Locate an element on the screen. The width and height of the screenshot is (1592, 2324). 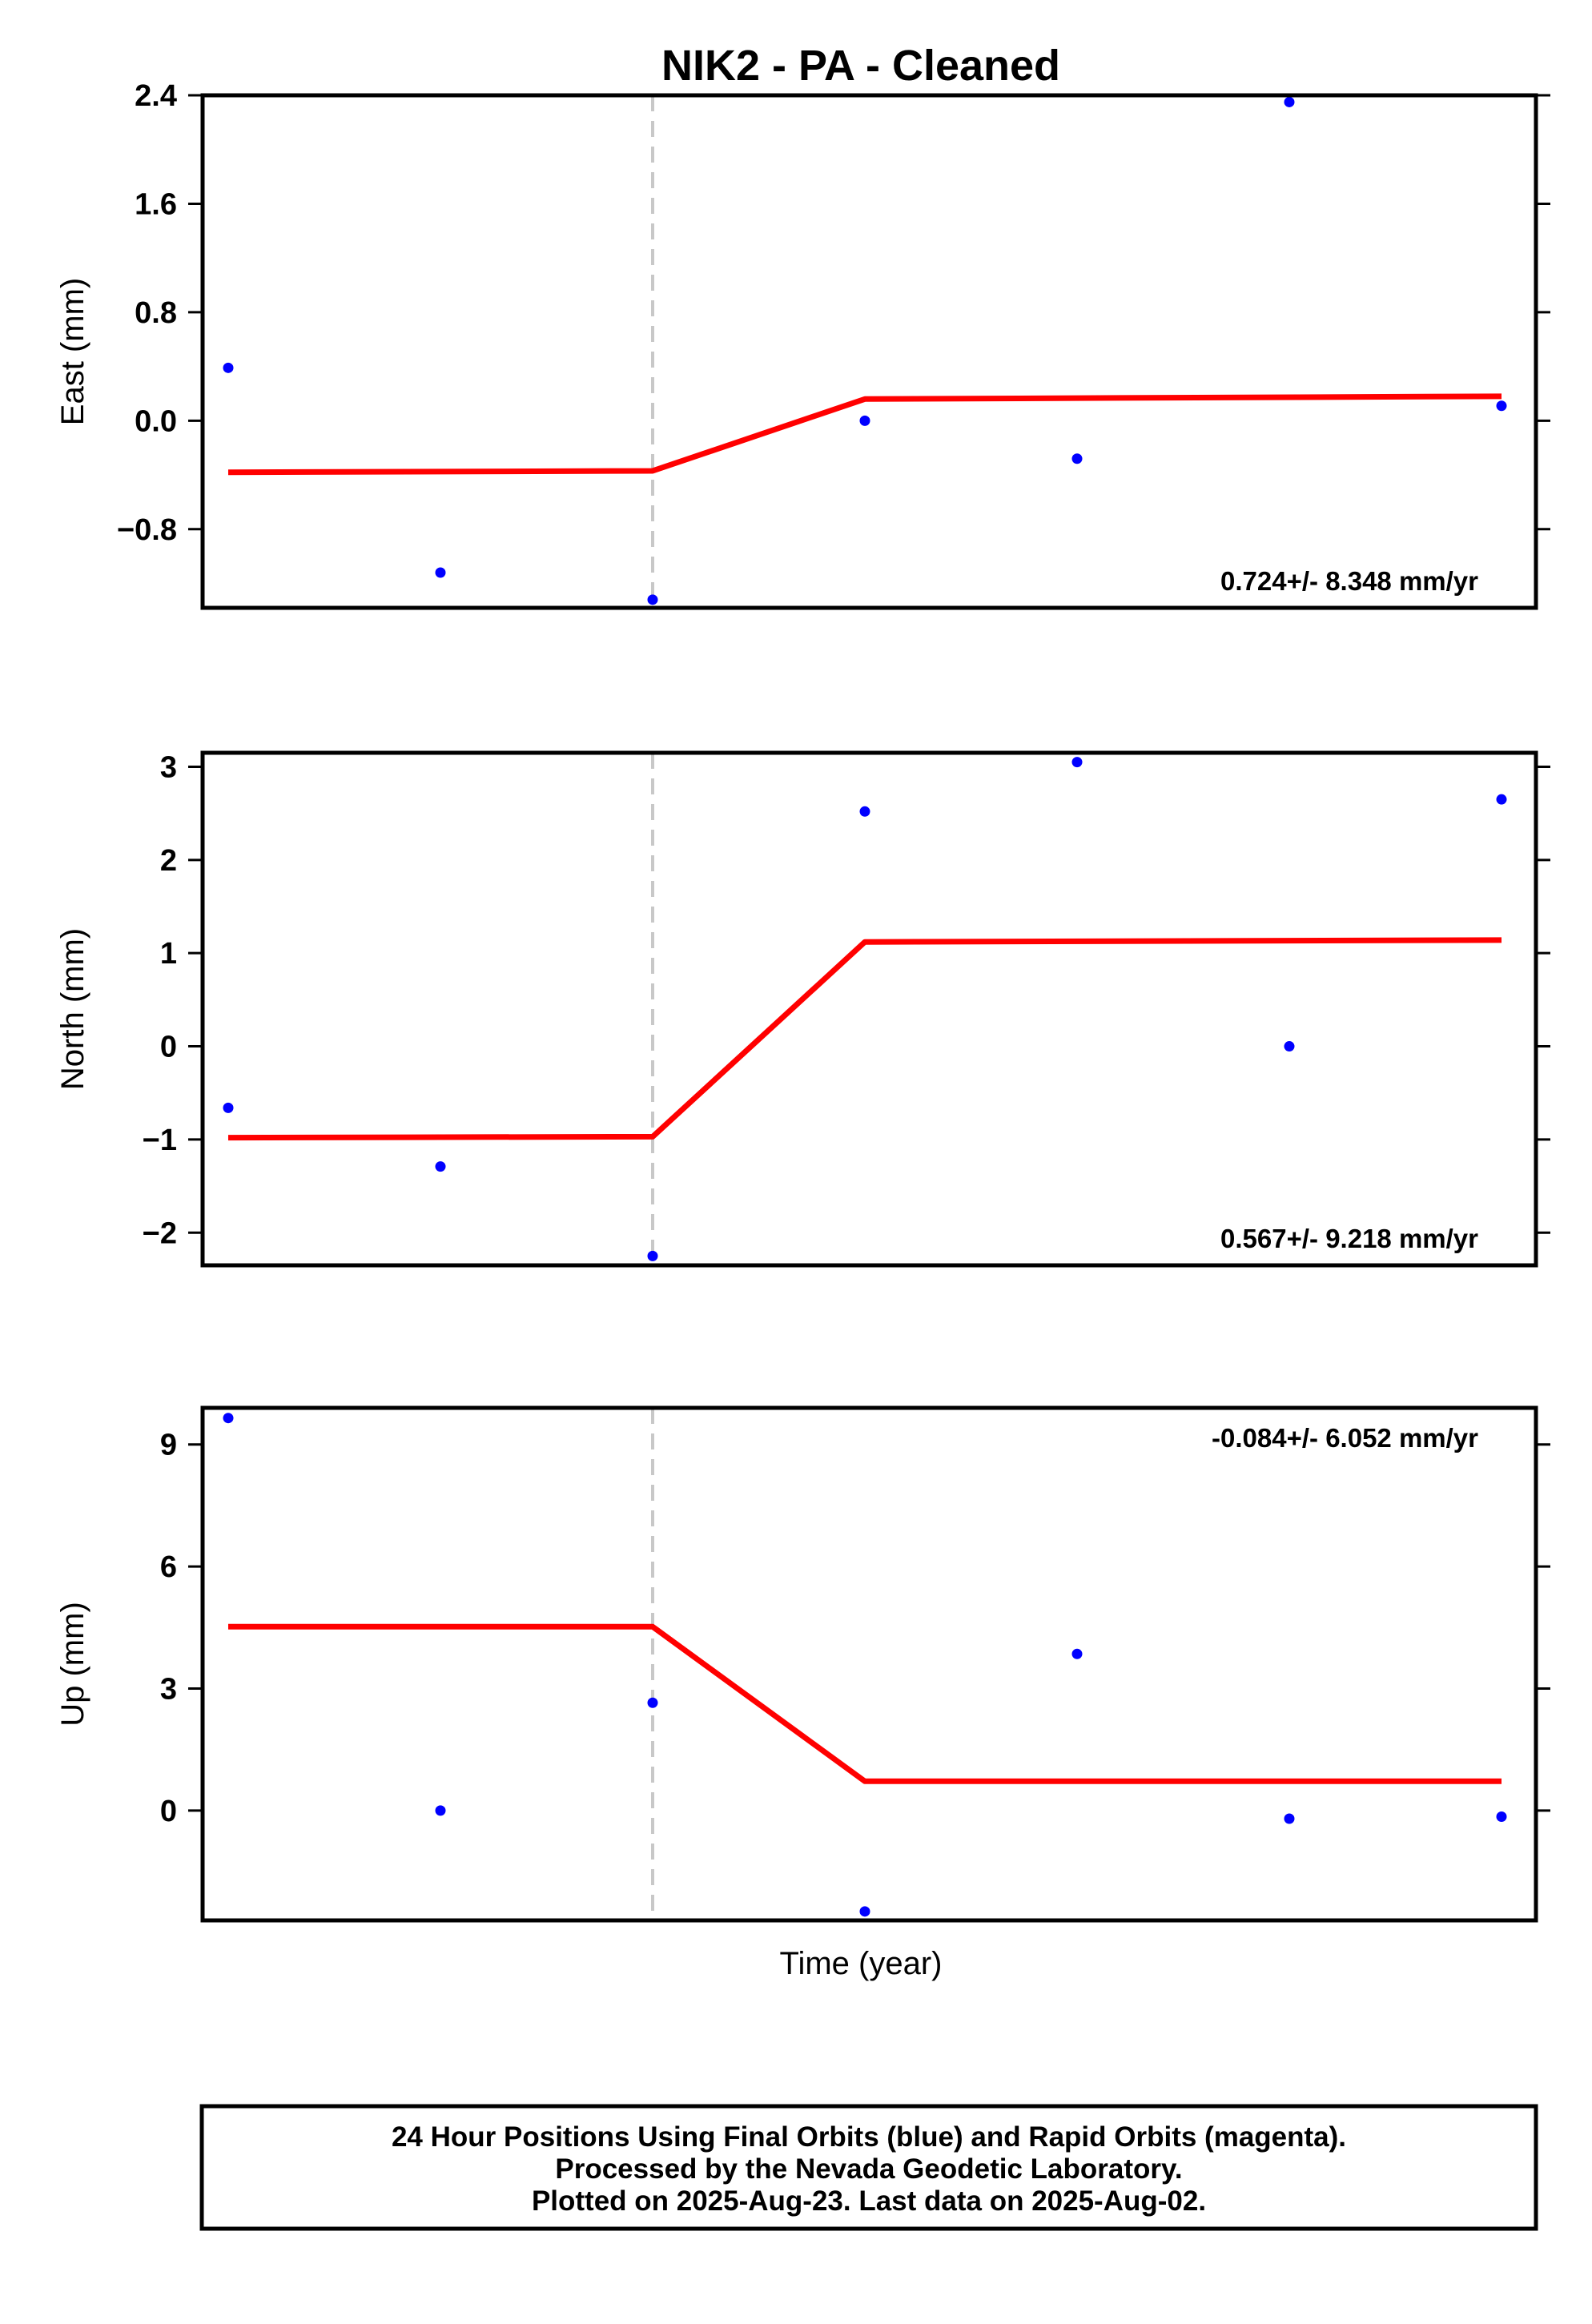
rate-label: 0.567+/- 9.218 mm/yr is located at coordinates (1349, 1238).